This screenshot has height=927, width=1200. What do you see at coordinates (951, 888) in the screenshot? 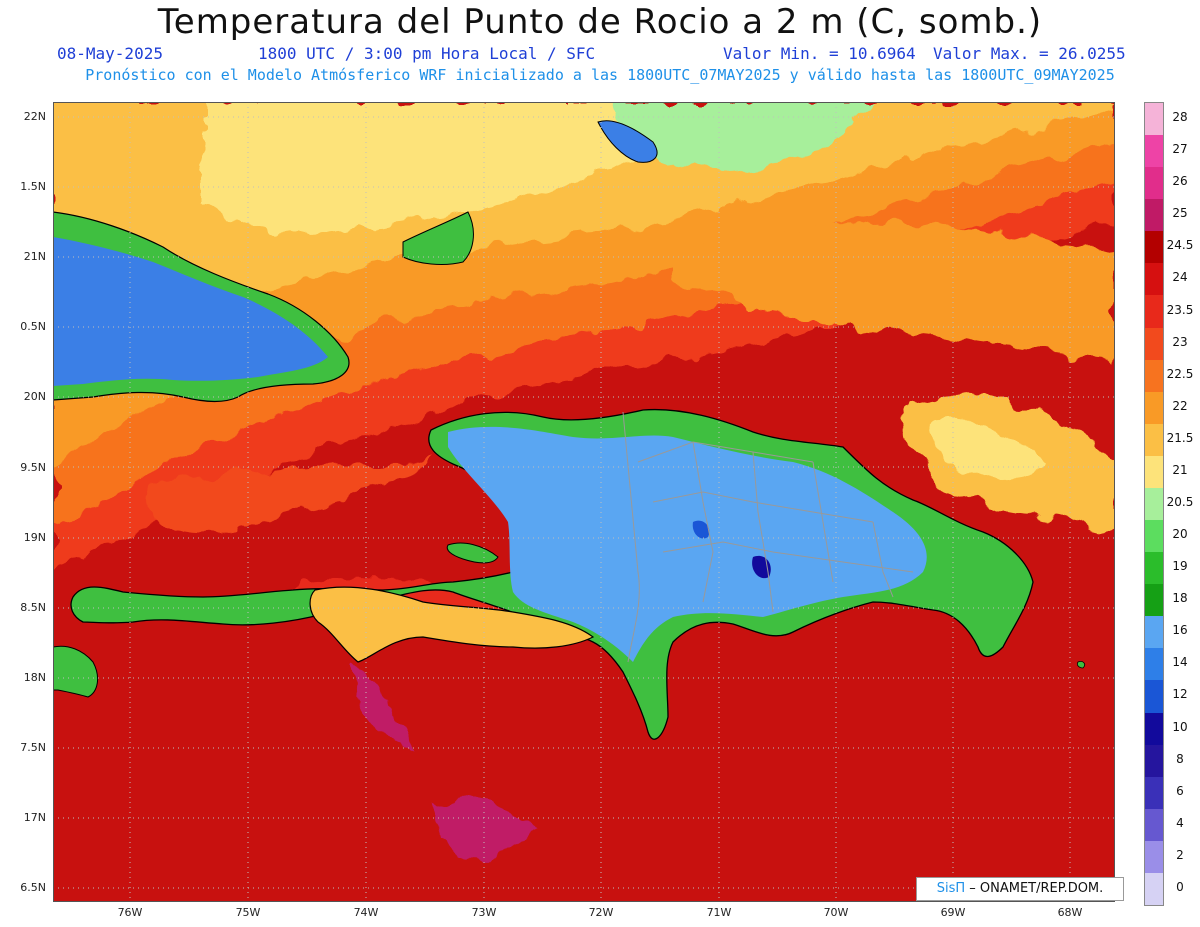
I see `credit-brand: SisΠ` at bounding box center [951, 888].